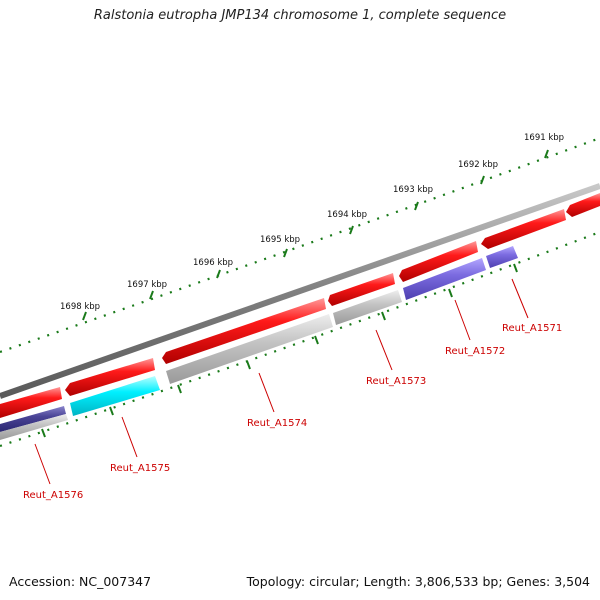  Describe the element at coordinates (502, 257) in the screenshot. I see `gene-Reut_A1571` at that location.